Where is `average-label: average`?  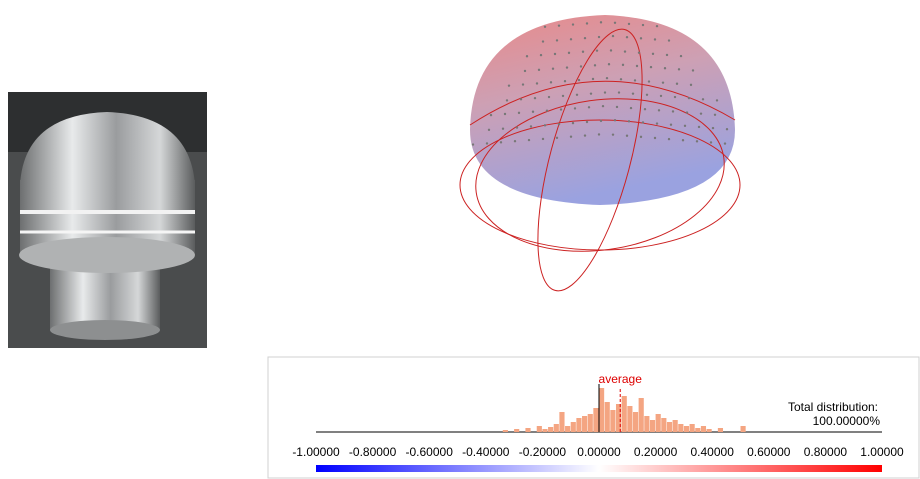 average-label: average is located at coordinates (621, 379).